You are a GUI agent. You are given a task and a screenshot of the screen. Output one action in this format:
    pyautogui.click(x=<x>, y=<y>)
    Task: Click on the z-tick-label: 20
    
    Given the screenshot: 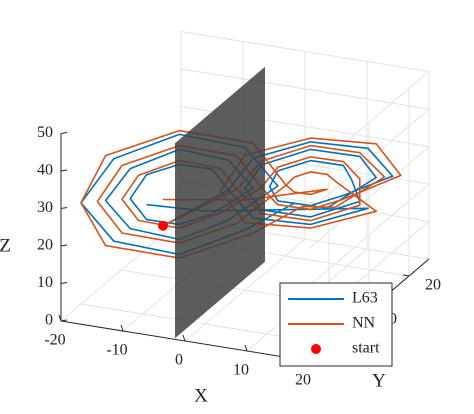 What is the action you would take?
    pyautogui.click(x=45, y=245)
    